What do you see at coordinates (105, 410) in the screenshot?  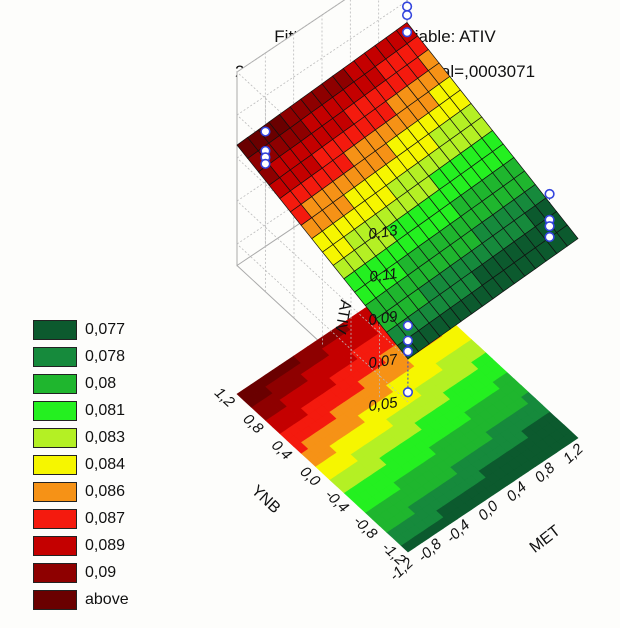 I see `legend-label: 0,081` at bounding box center [105, 410].